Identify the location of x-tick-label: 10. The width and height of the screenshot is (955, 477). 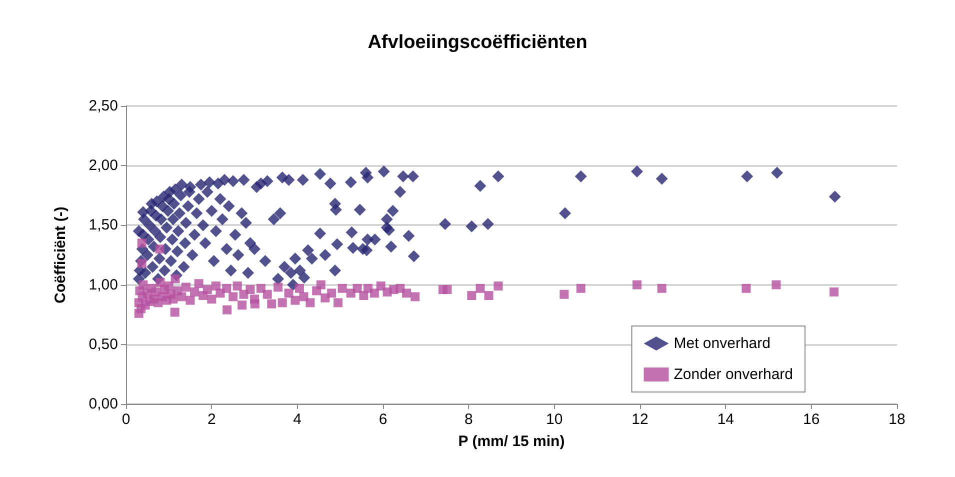
(554, 419).